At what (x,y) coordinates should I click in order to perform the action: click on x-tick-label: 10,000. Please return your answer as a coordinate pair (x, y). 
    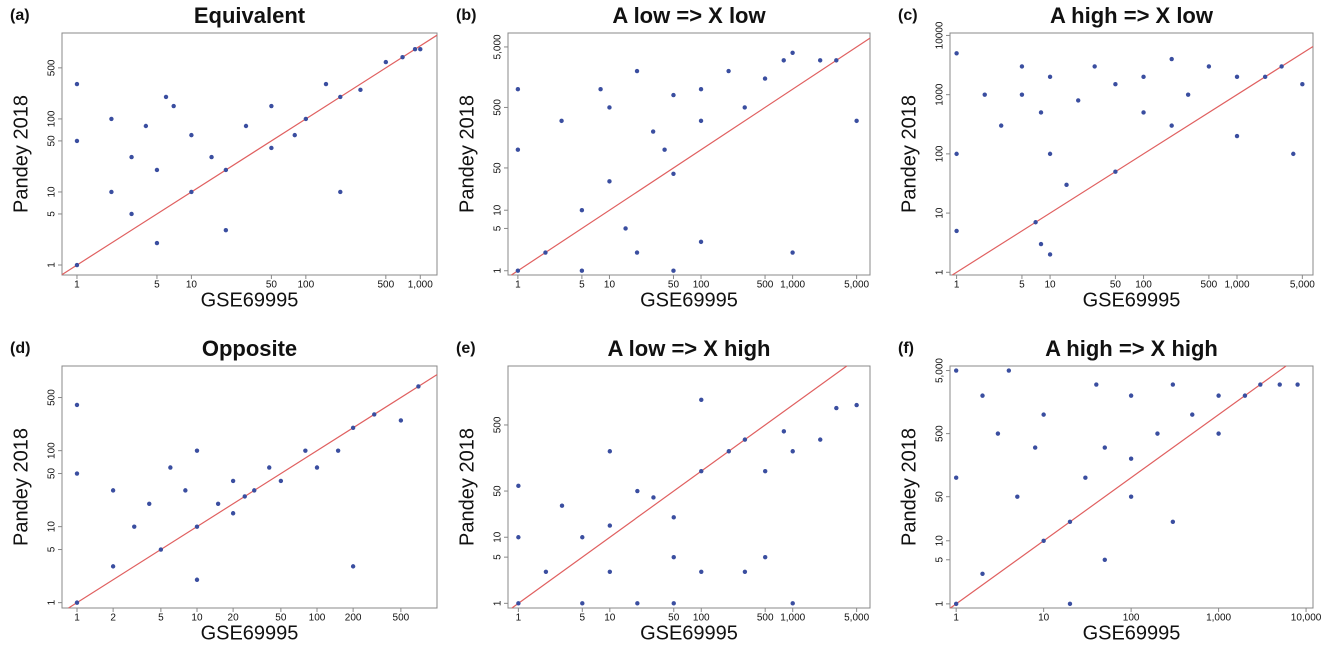
    Looking at the image, I should click on (1306, 618).